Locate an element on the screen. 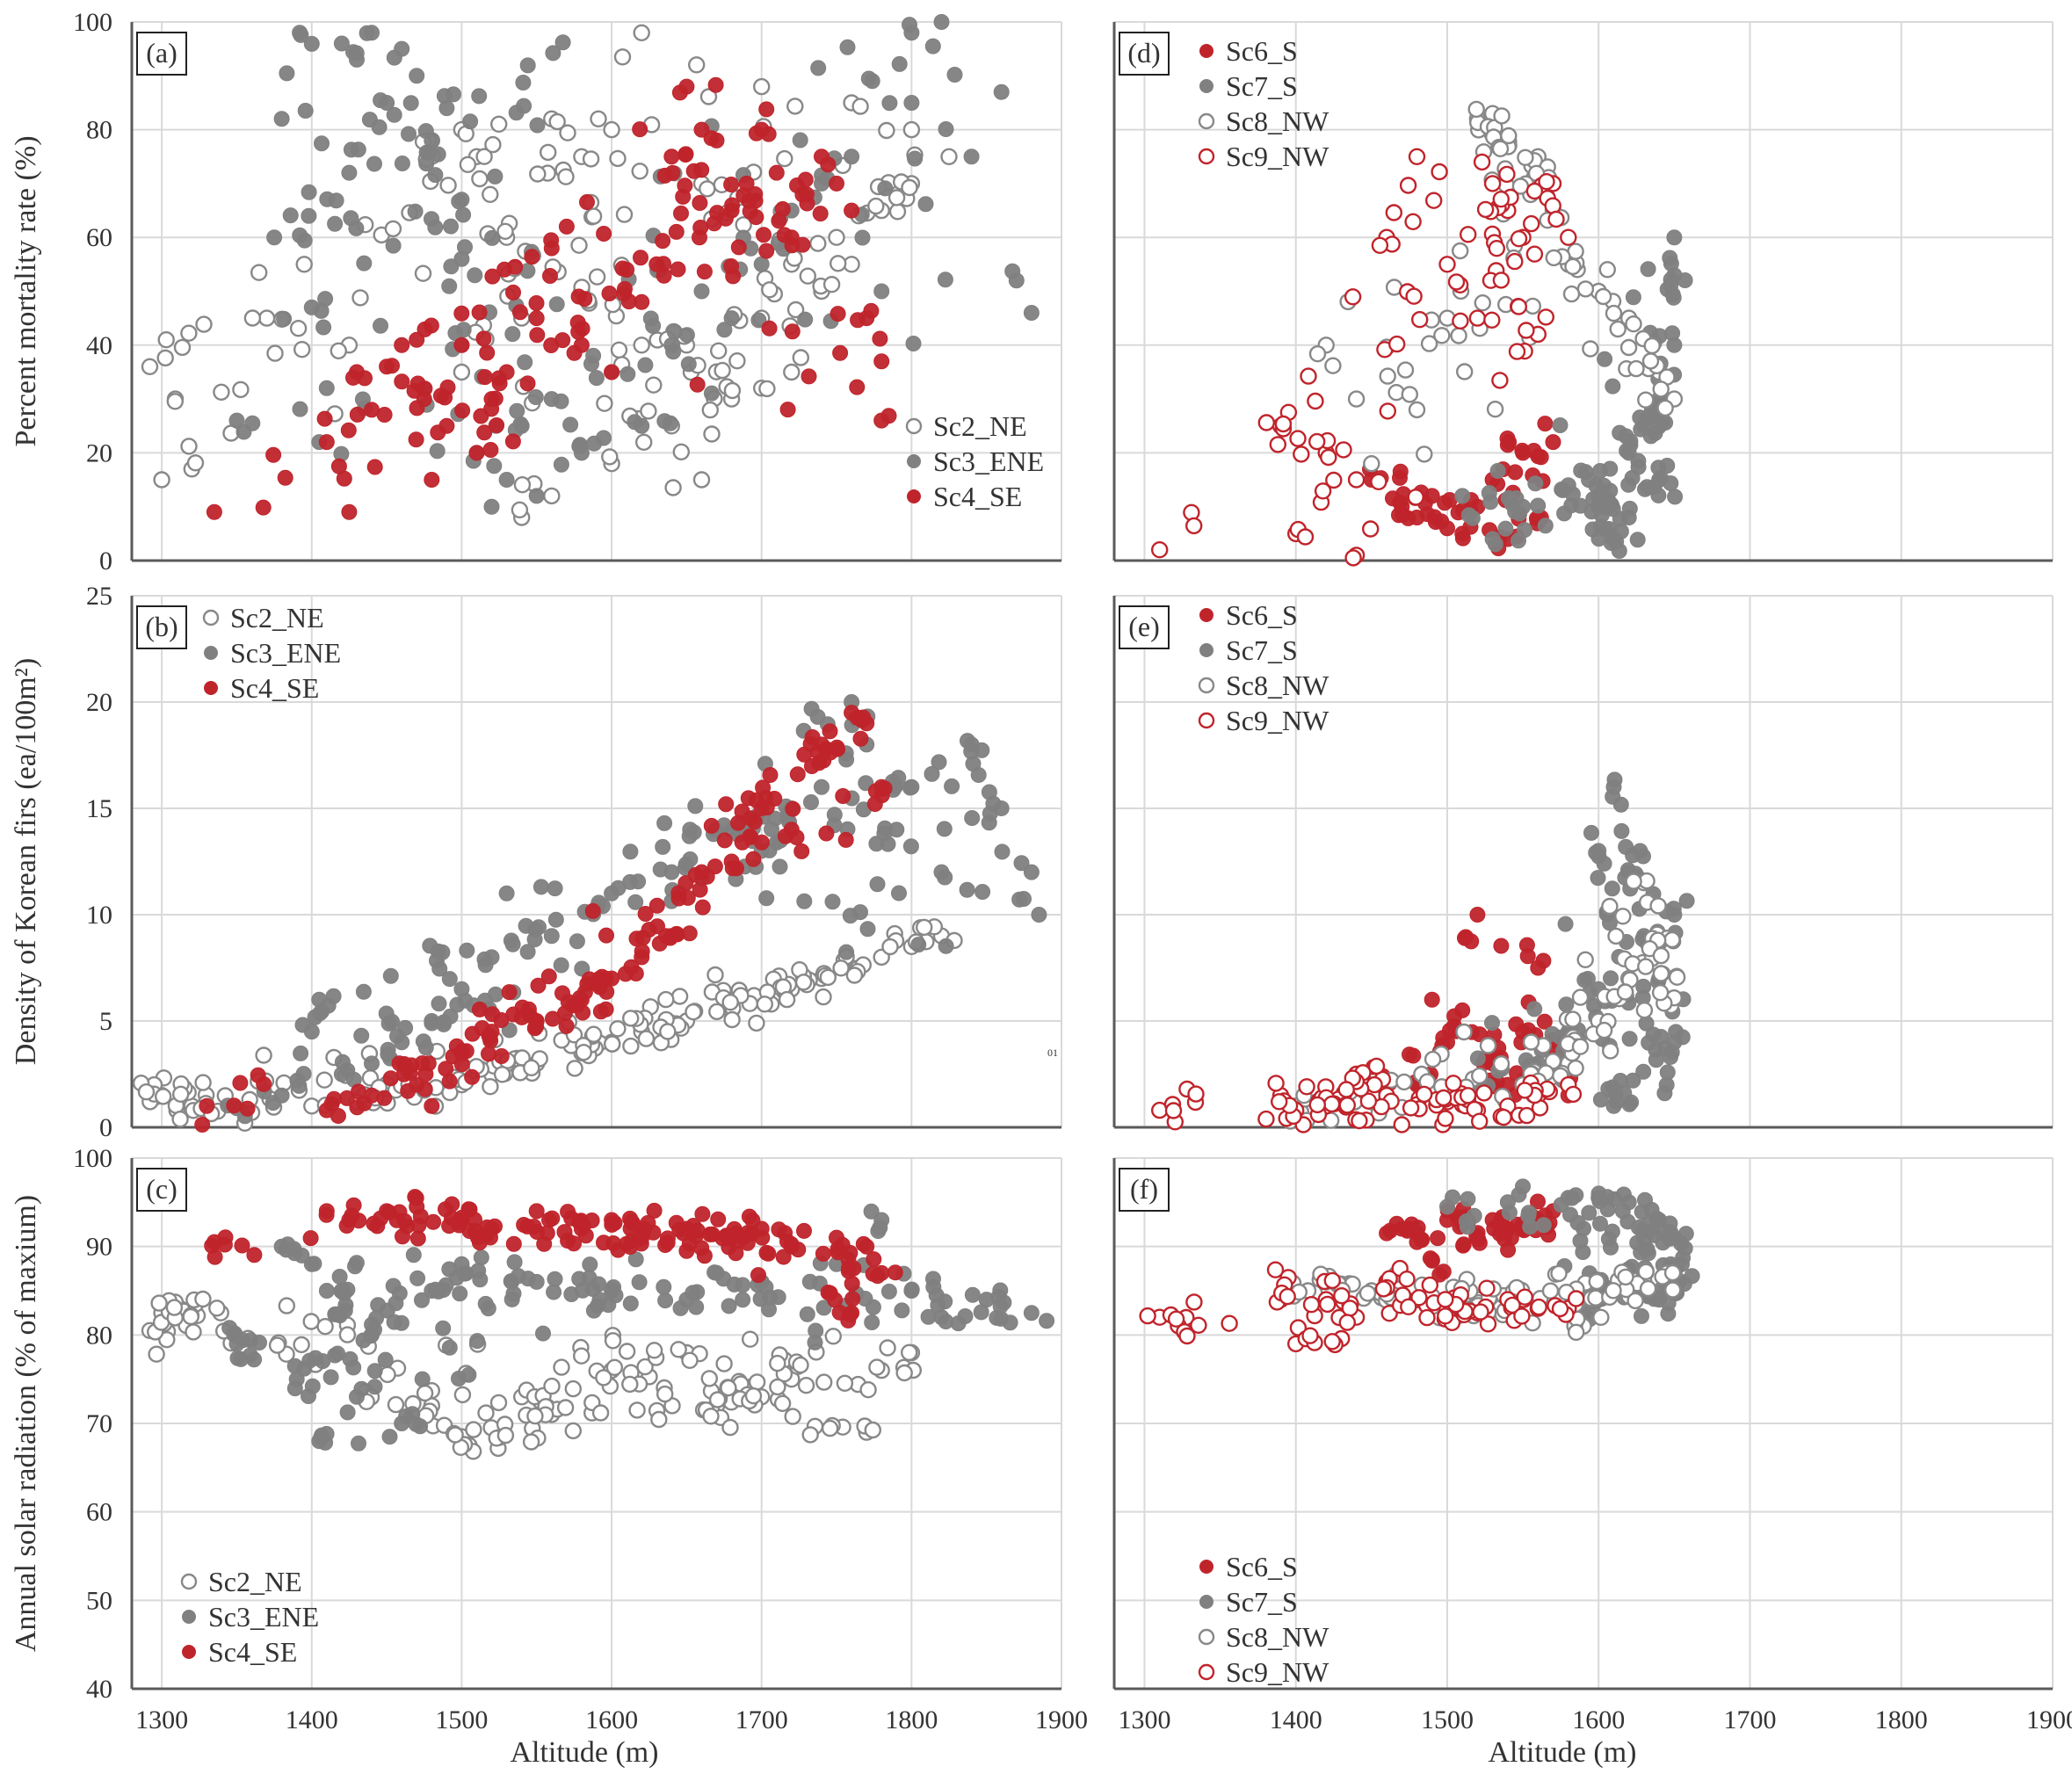 The width and height of the screenshot is (2072, 1774). stray-label: 01 is located at coordinates (1052, 1052).